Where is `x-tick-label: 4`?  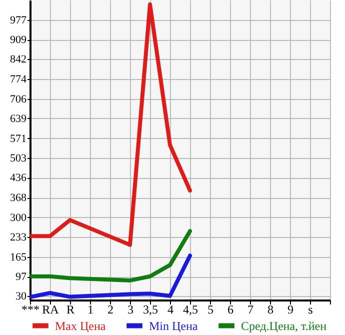
x-tick-label: 4 is located at coordinates (171, 309).